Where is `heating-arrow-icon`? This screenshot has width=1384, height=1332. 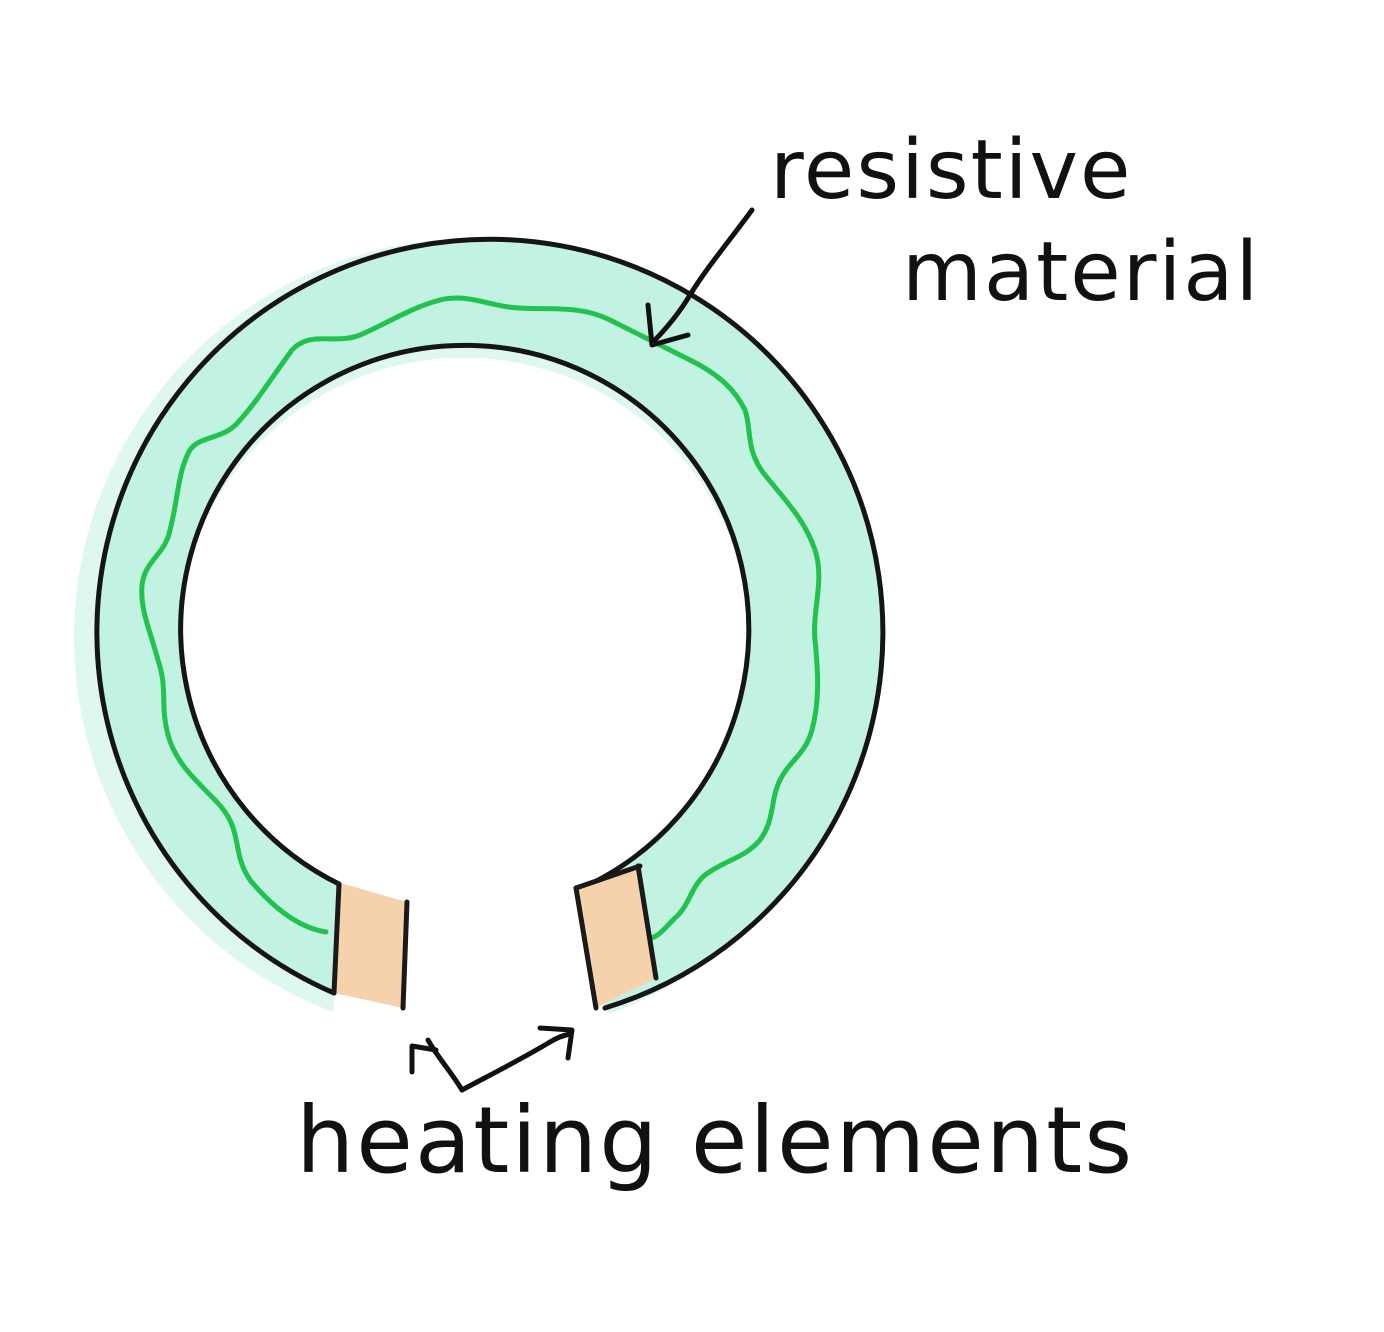
heating-arrow-icon is located at coordinates (492, 1059).